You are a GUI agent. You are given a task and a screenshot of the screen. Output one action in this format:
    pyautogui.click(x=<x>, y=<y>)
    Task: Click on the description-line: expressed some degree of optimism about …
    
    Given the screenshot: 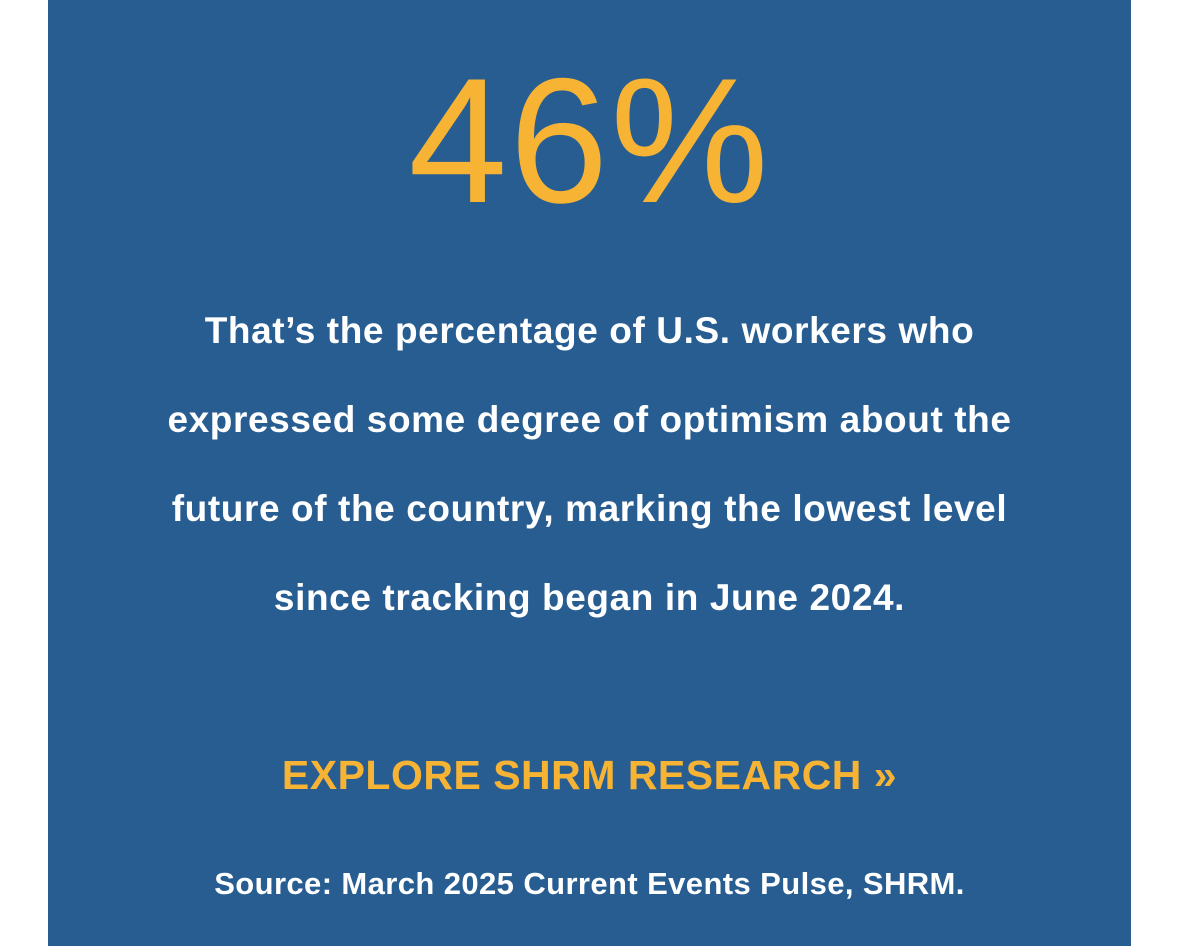 What is the action you would take?
    pyautogui.click(x=589, y=419)
    